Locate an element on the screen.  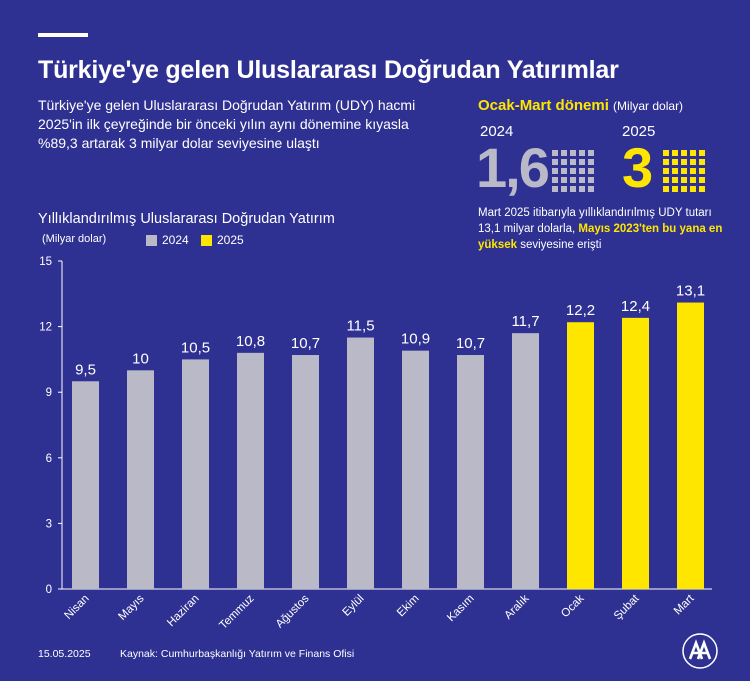
dot-grid-2025 is located at coordinates (684, 171).